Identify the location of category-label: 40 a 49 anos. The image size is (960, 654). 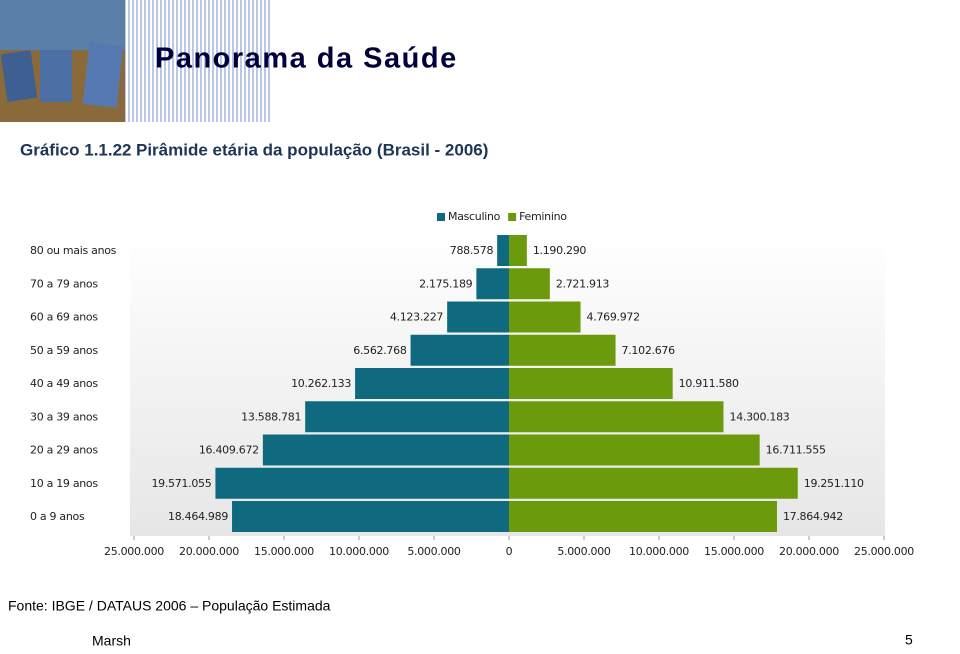
(64, 383).